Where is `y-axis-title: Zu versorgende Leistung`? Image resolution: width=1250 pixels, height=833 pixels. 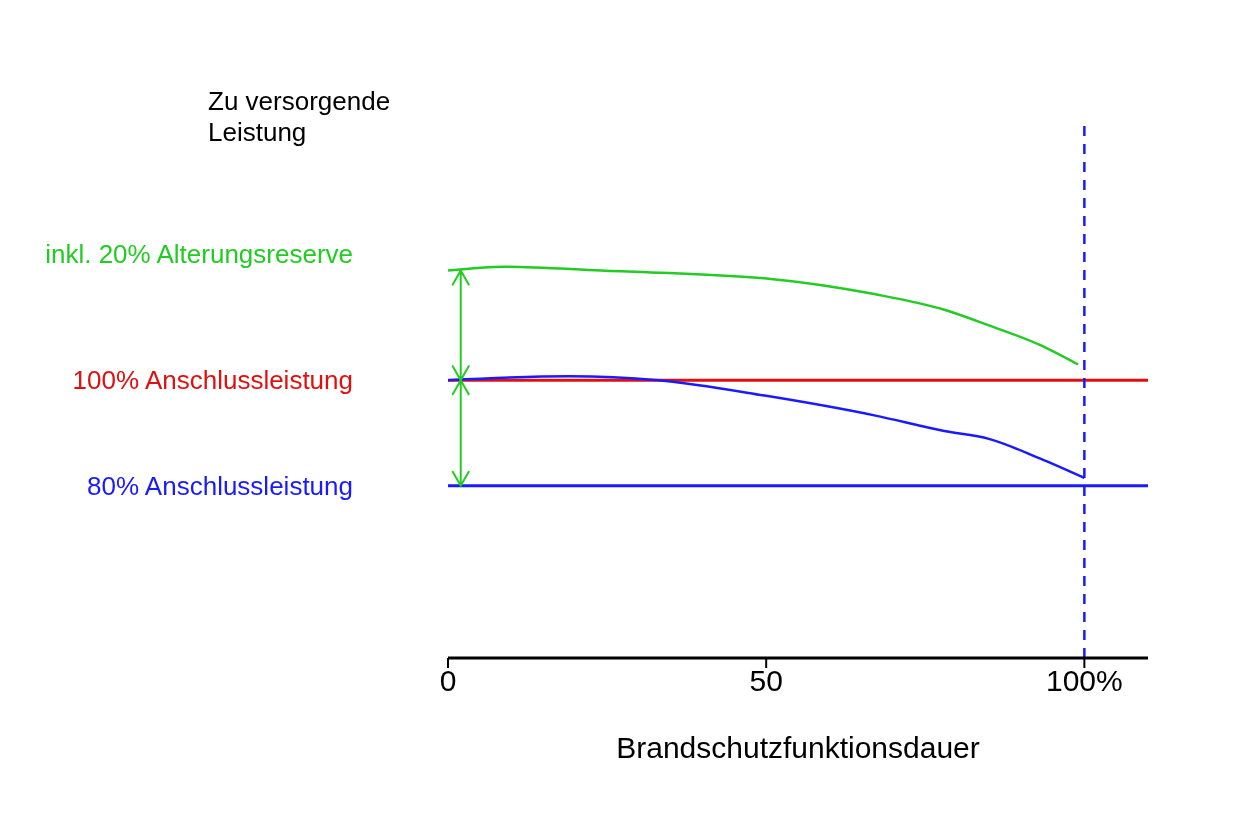 y-axis-title: Zu versorgende Leistung is located at coordinates (300, 117).